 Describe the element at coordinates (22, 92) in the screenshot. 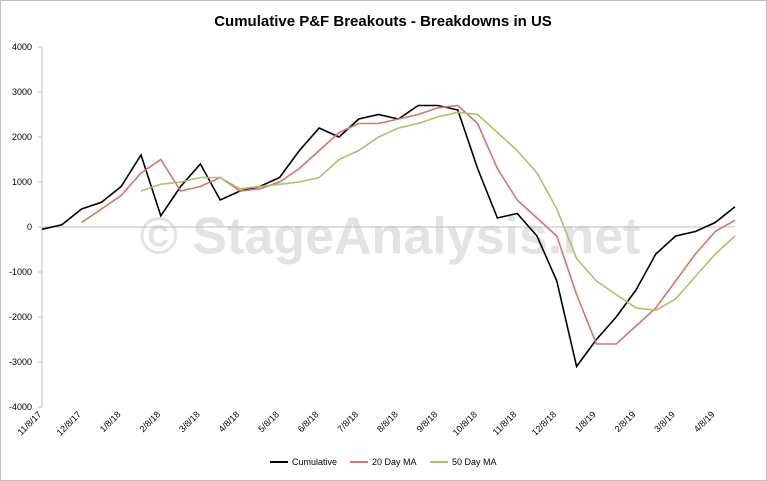

I see `y-tick-label: 3000` at that location.